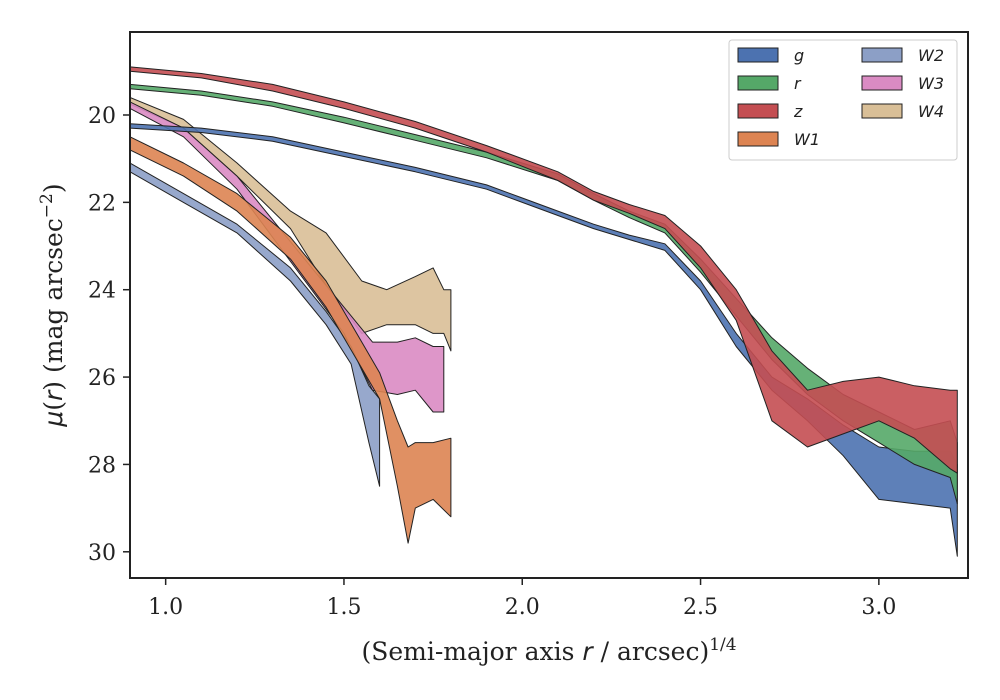 This screenshot has width=1000, height=700. I want to click on y-tick-label: 24, so click(102, 291).